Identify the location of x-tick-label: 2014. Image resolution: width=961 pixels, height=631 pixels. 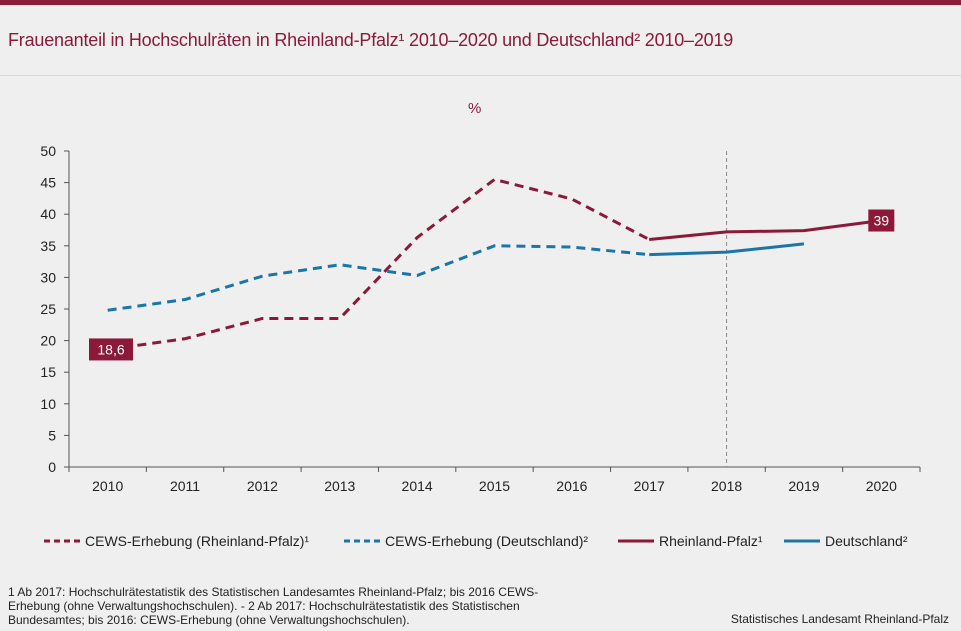
(417, 486).